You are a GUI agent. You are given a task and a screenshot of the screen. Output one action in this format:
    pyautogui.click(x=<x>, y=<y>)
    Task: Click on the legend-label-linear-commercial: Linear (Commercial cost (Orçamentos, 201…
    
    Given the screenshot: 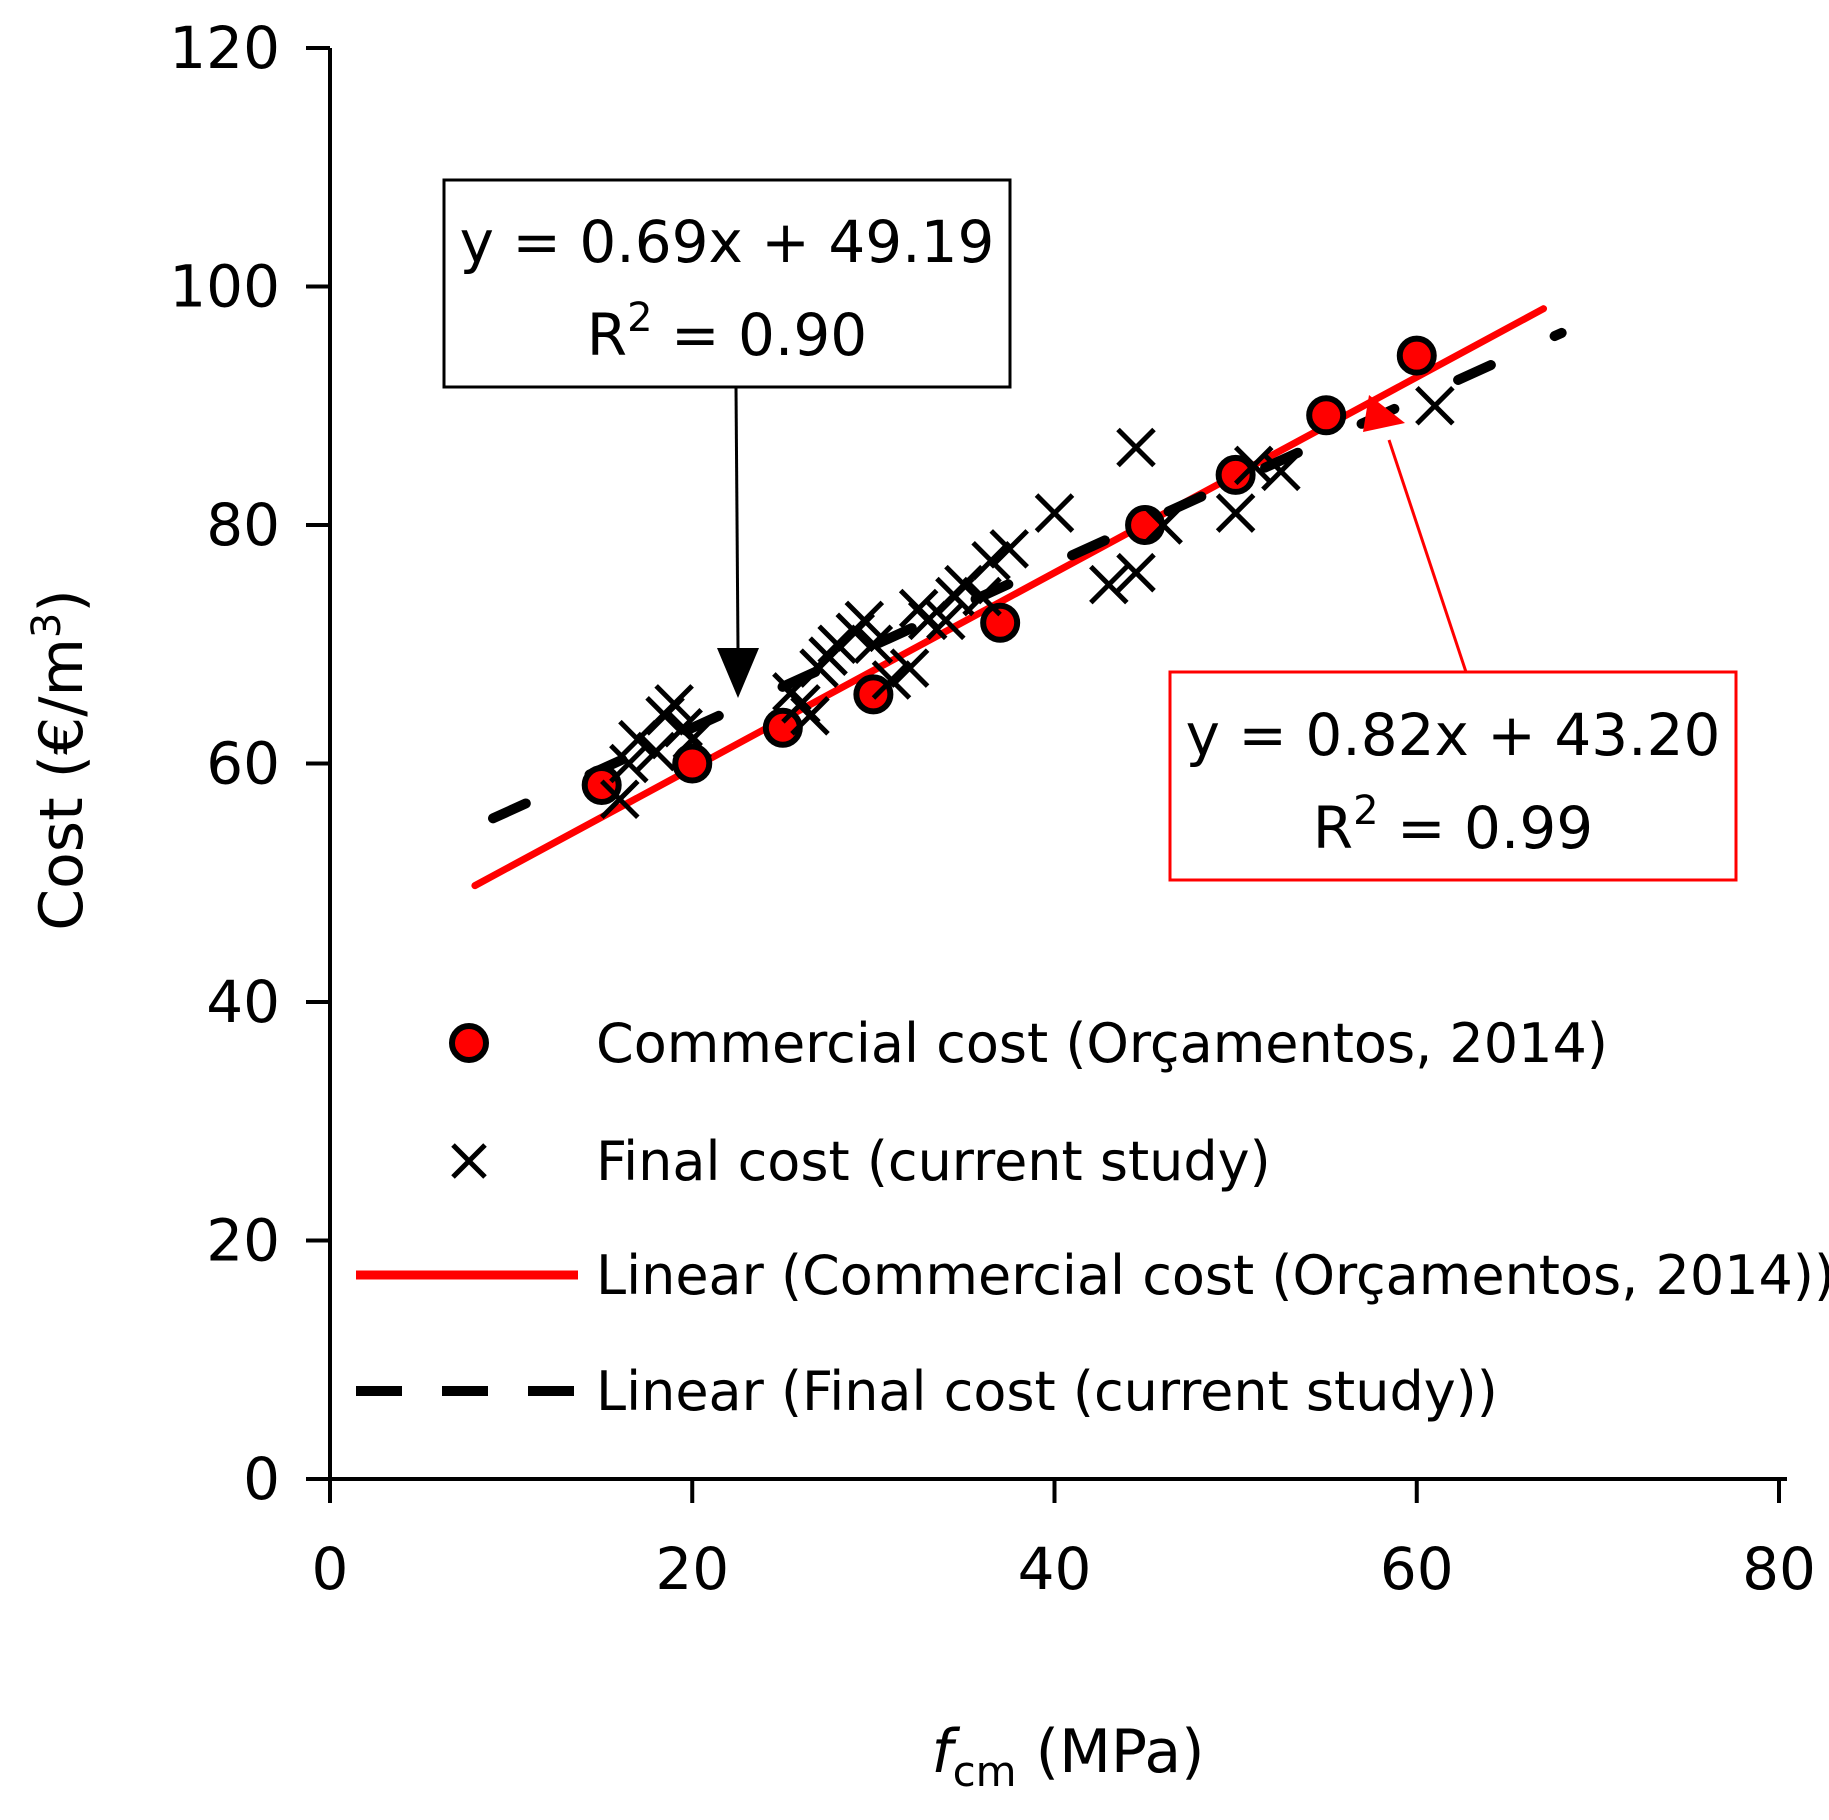 What is the action you would take?
    pyautogui.click(x=1212, y=1275)
    